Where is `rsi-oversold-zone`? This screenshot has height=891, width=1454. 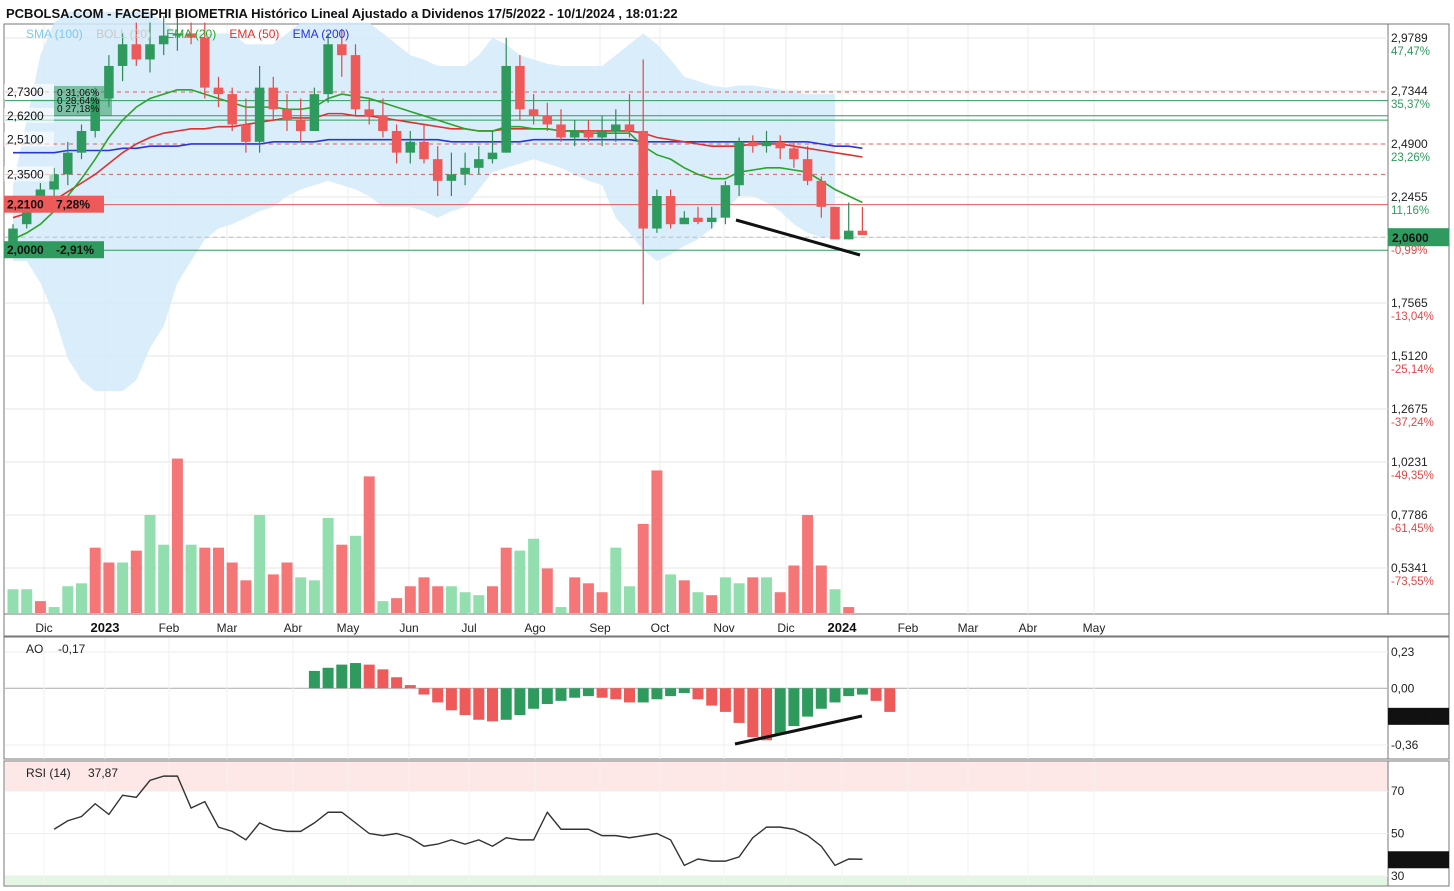 rsi-oversold-zone is located at coordinates (696, 880).